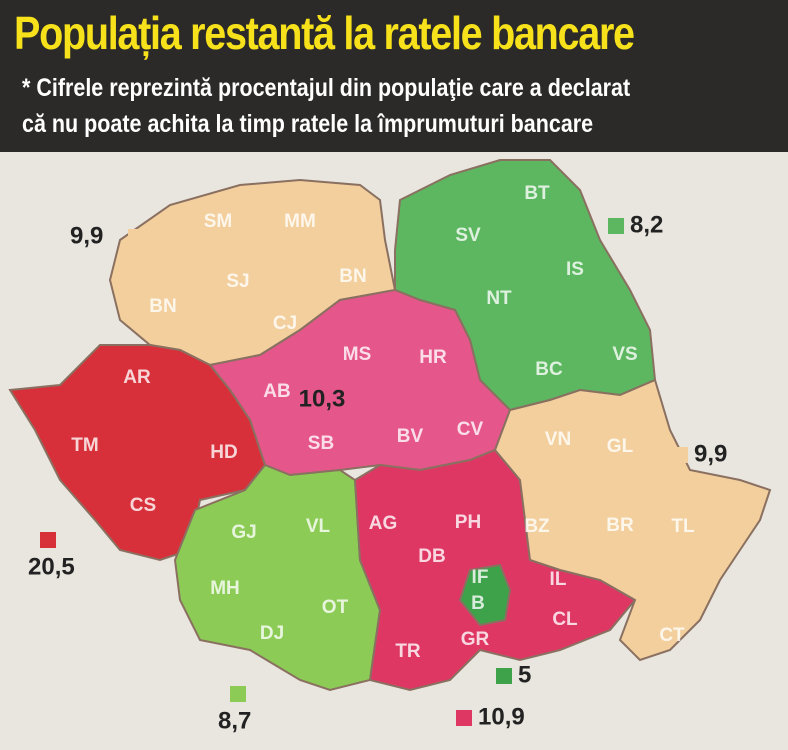 This screenshot has width=788, height=750. I want to click on county-label: BV, so click(410, 436).